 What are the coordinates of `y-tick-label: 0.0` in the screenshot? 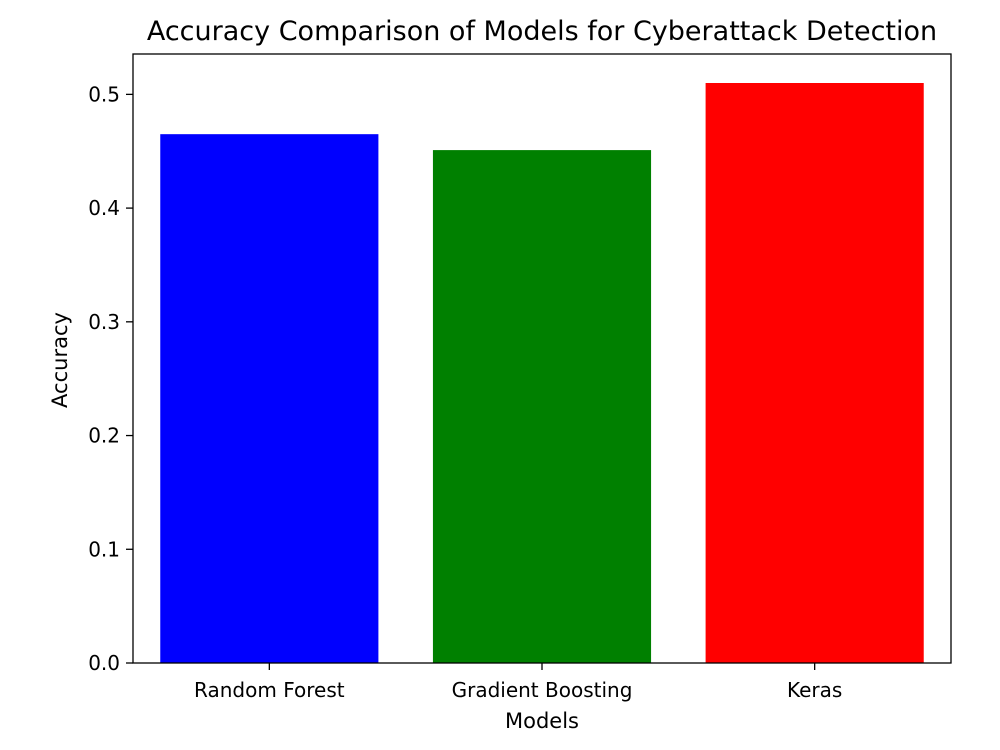 It's located at (104, 663).